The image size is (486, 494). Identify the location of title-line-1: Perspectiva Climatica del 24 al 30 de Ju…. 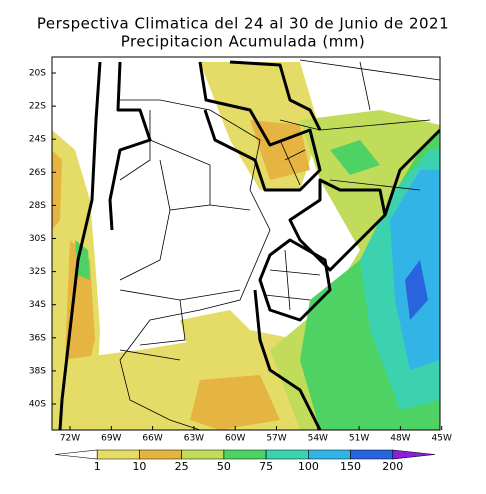
(243, 24).